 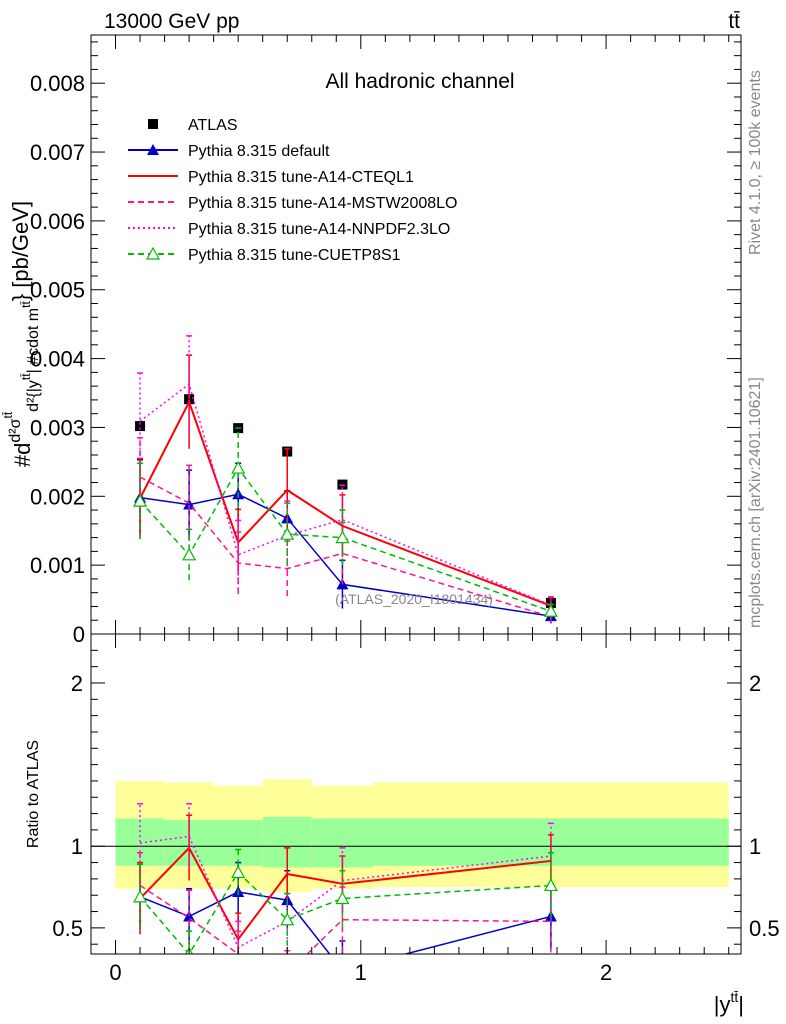 I want to click on mcplots-label: mcplots.cern.ch [arXiv:2401.10621], so click(x=755, y=502).